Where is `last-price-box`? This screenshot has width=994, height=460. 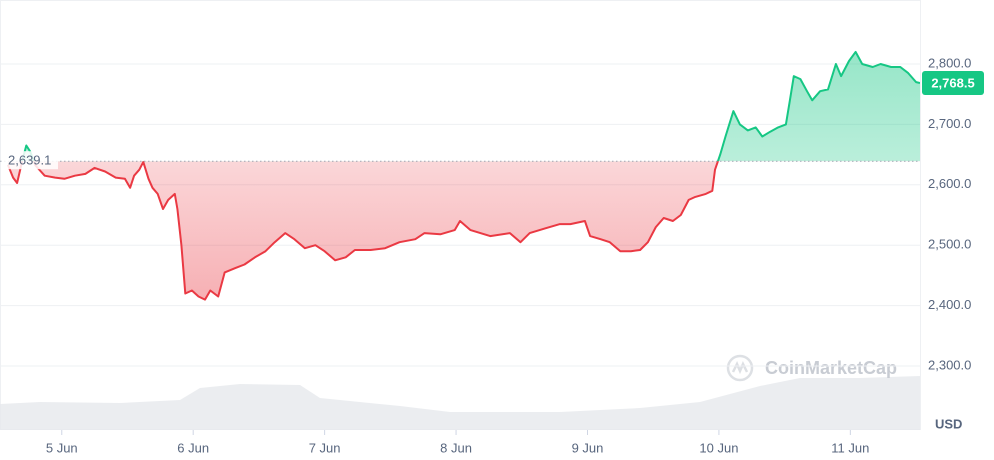 last-price-box is located at coordinates (953, 83).